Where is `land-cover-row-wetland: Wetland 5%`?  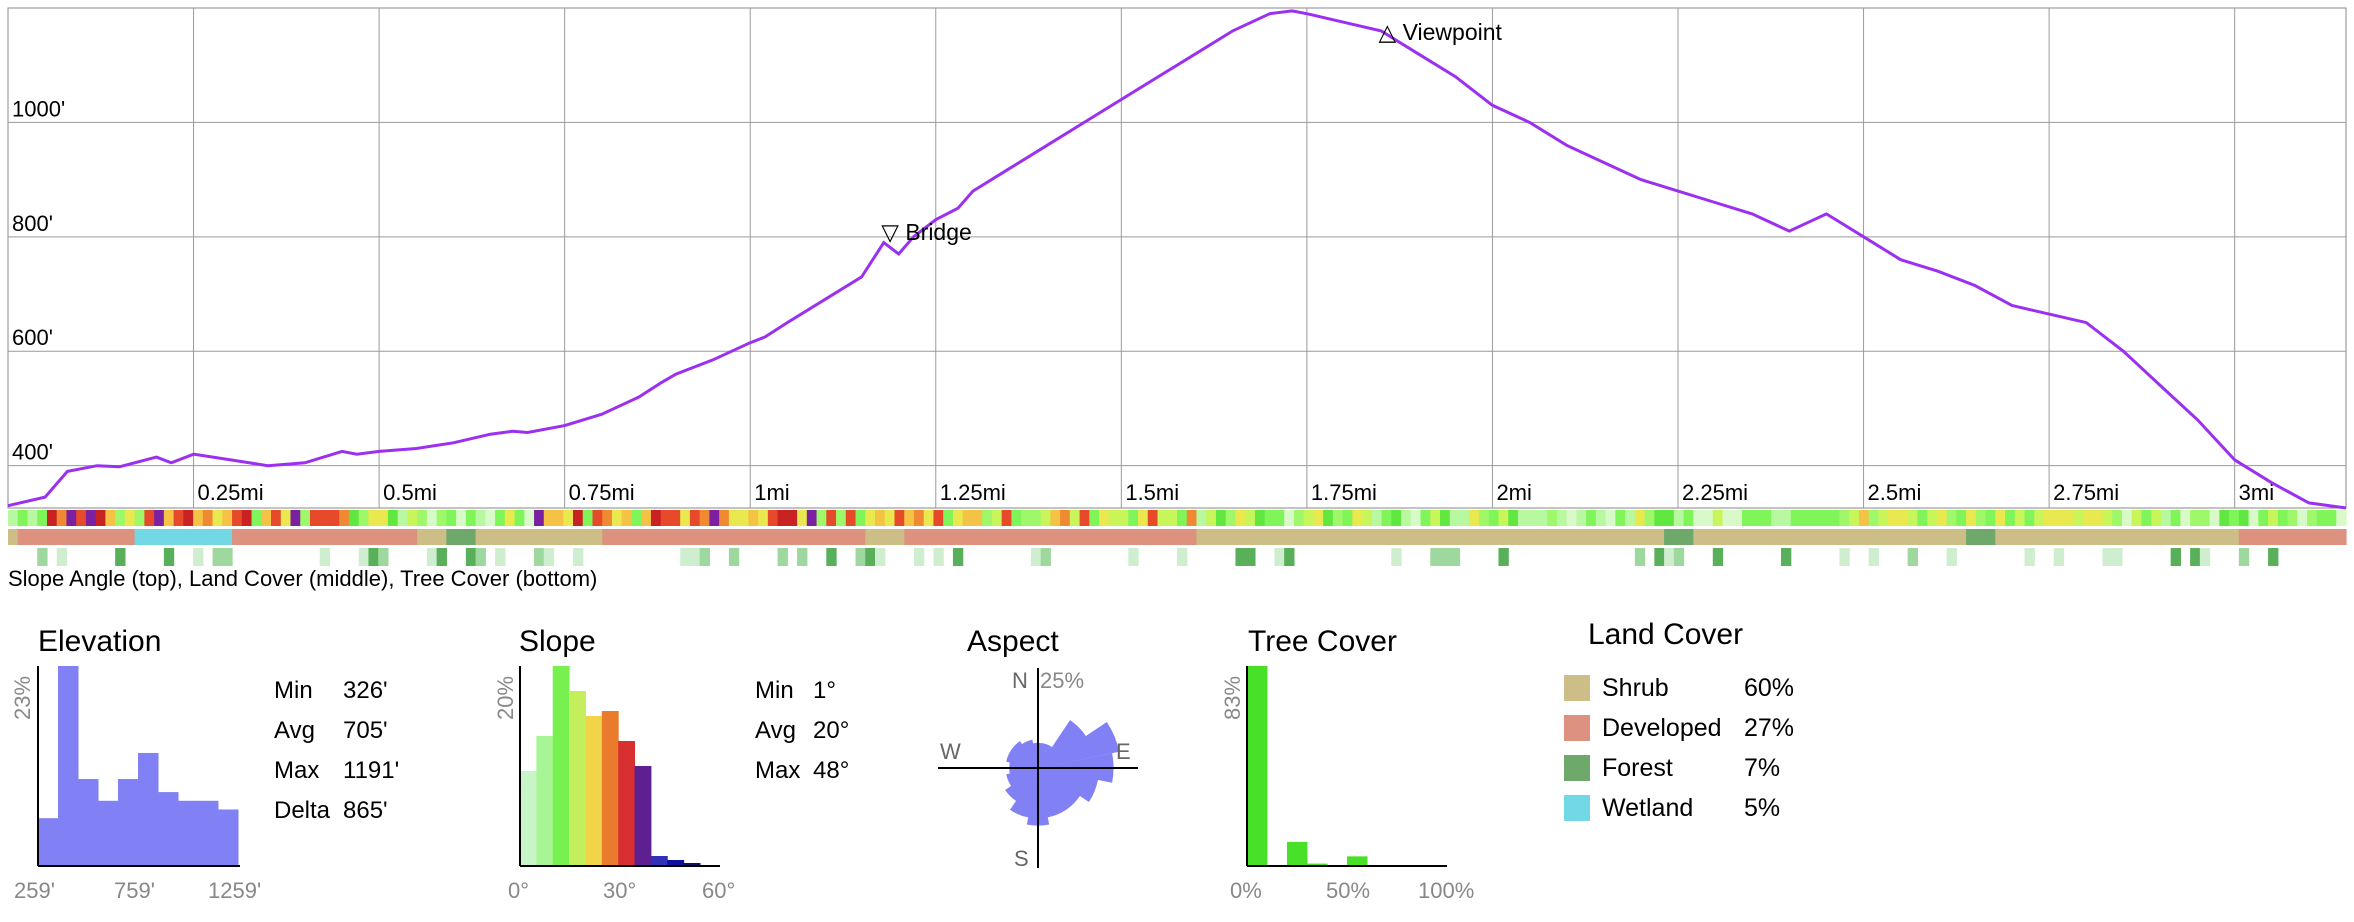
land-cover-row-wetland: Wetland 5% is located at coordinates (1672, 808).